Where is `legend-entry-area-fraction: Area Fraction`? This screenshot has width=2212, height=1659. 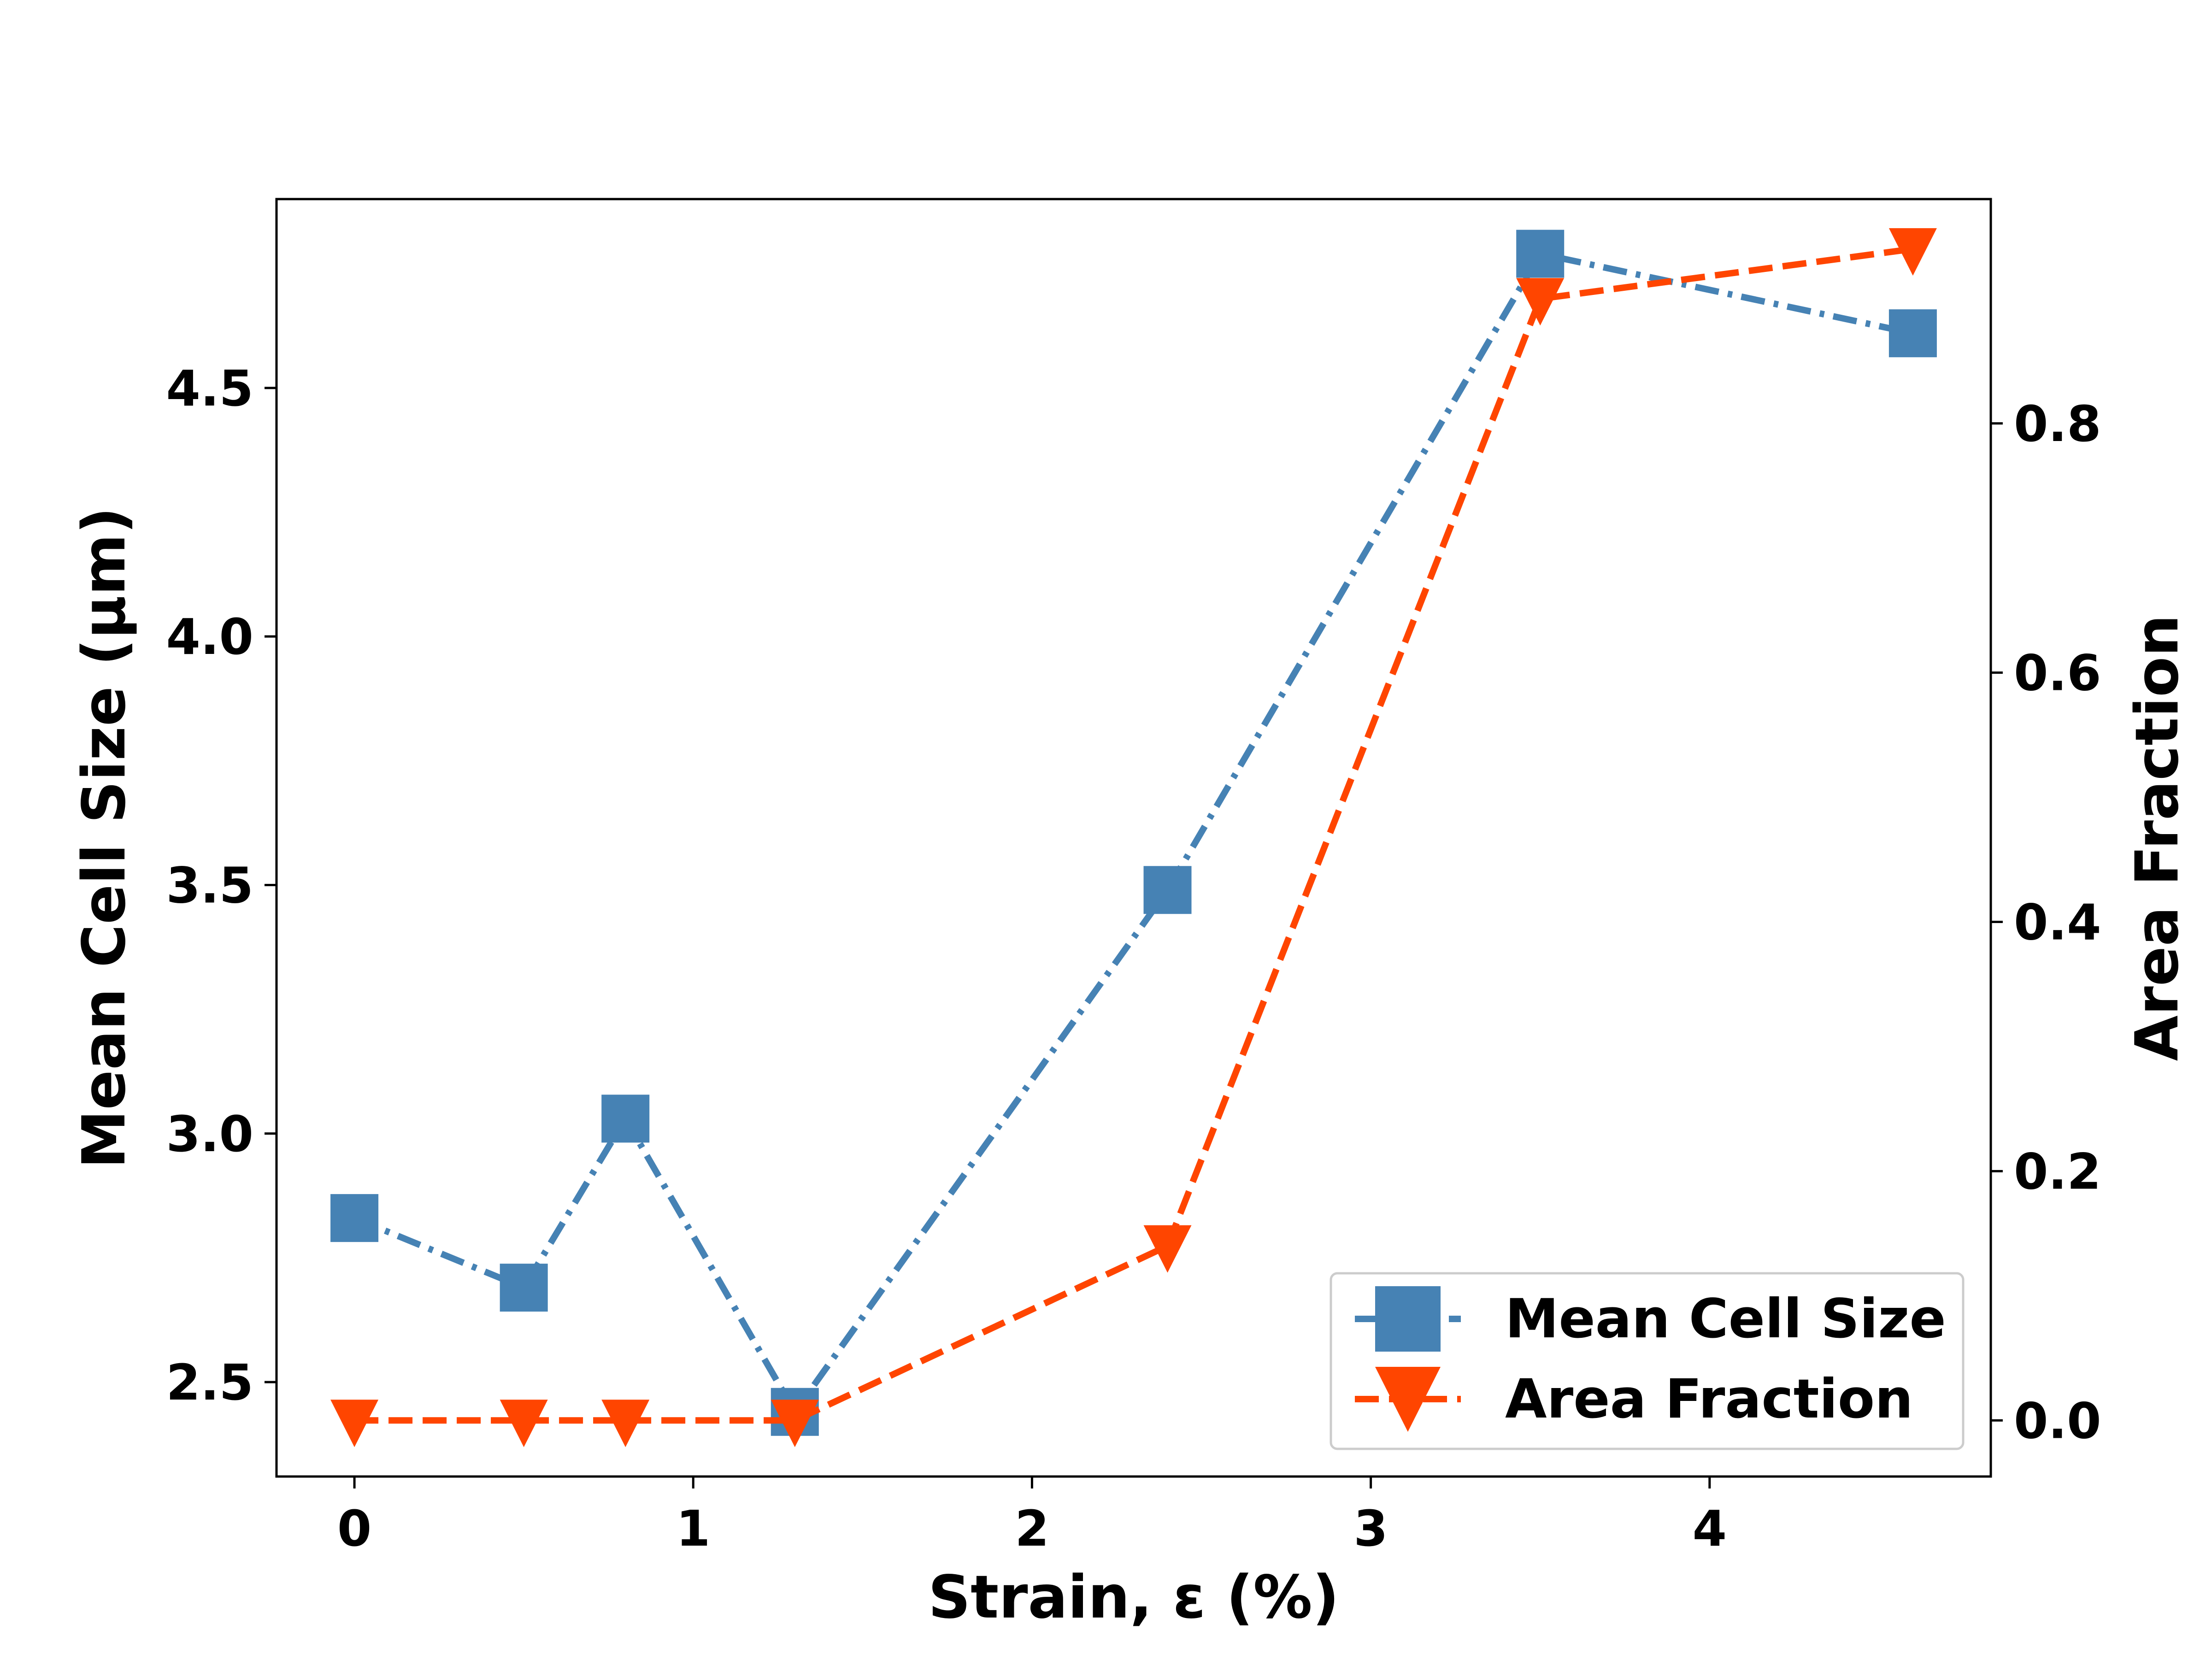 legend-entry-area-fraction: Area Fraction is located at coordinates (1634, 1399).